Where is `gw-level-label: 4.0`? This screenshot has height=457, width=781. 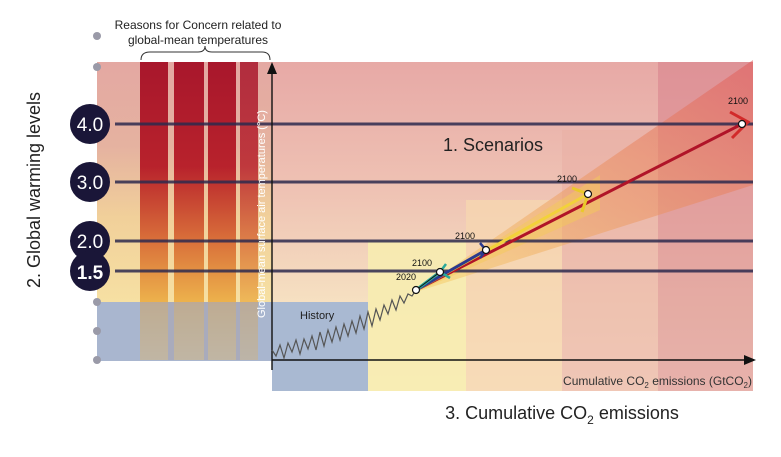
gw-level-label: 4.0 is located at coordinates (90, 125).